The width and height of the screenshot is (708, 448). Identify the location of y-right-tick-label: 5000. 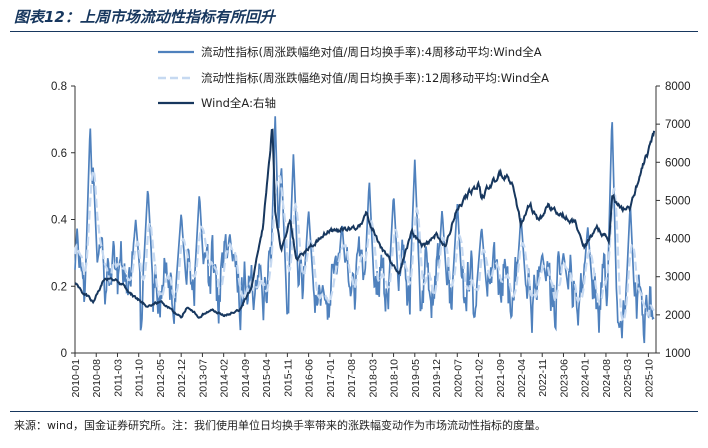
(678, 201).